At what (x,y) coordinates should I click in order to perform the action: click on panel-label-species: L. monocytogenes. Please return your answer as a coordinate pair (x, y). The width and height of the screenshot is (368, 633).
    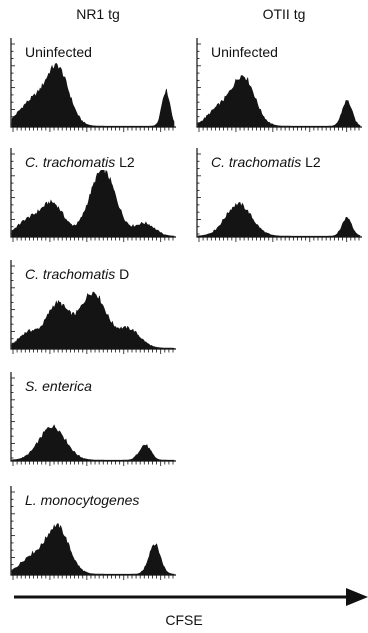
    Looking at the image, I should click on (82, 500).